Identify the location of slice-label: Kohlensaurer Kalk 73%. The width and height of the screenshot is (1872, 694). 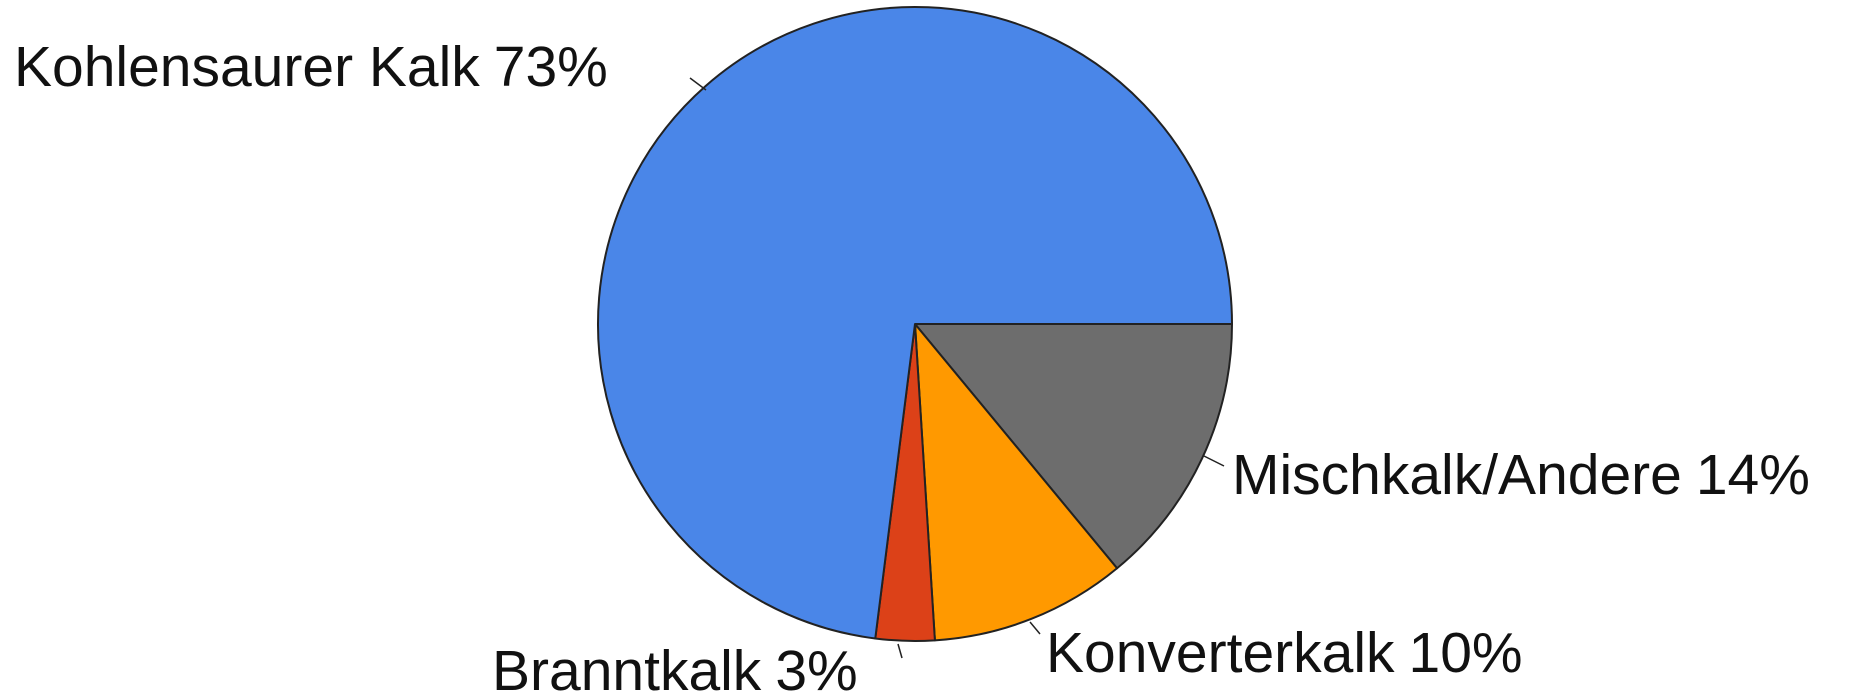
(311, 67).